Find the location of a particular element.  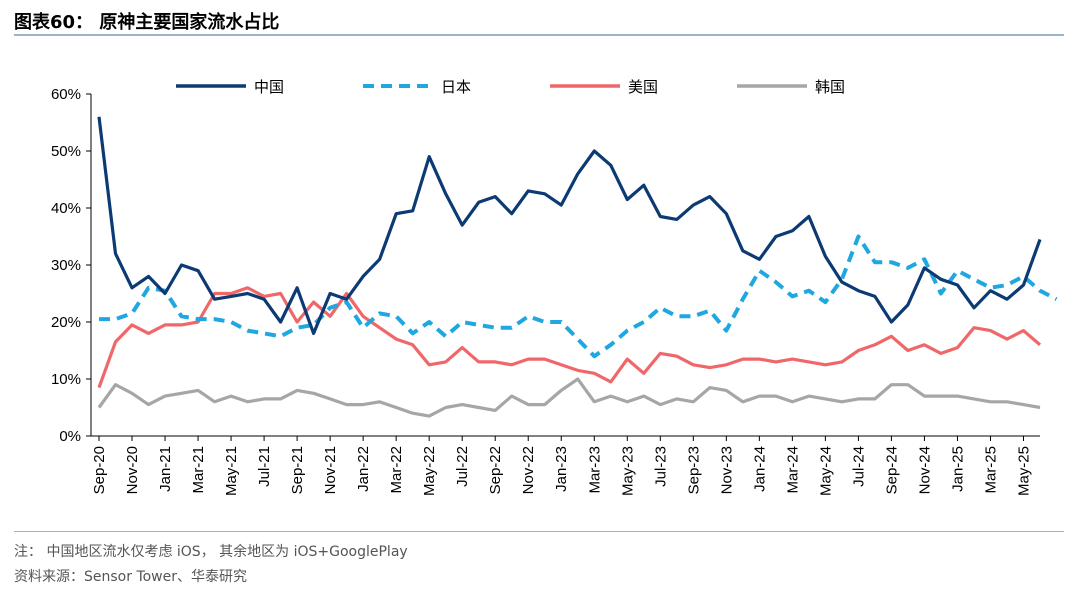

legend-label: 美国 is located at coordinates (643, 87).